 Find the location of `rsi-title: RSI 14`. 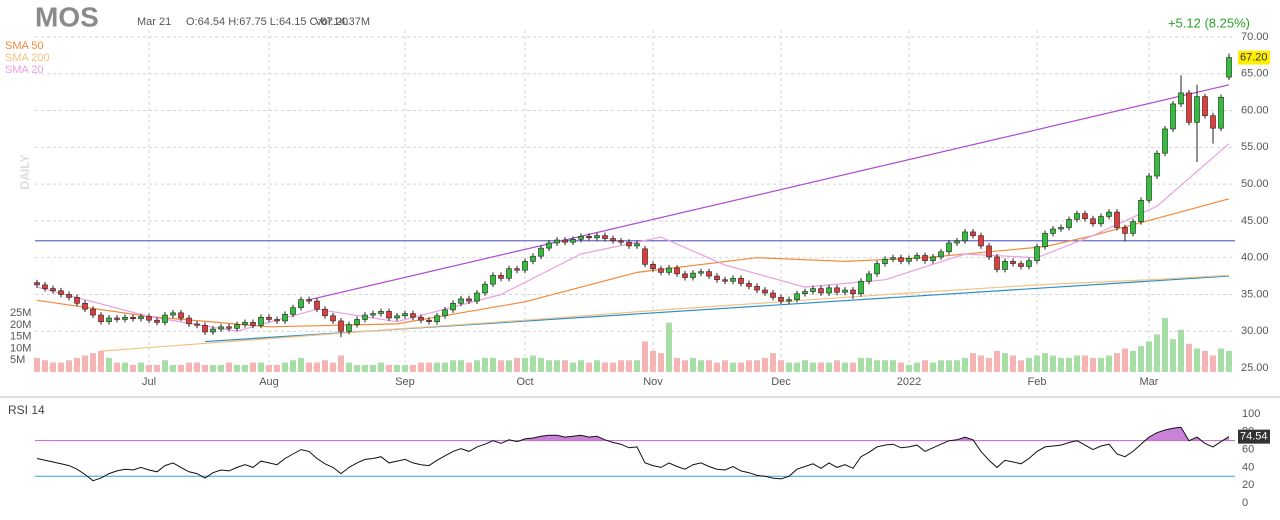

rsi-title: RSI 14 is located at coordinates (26, 410).